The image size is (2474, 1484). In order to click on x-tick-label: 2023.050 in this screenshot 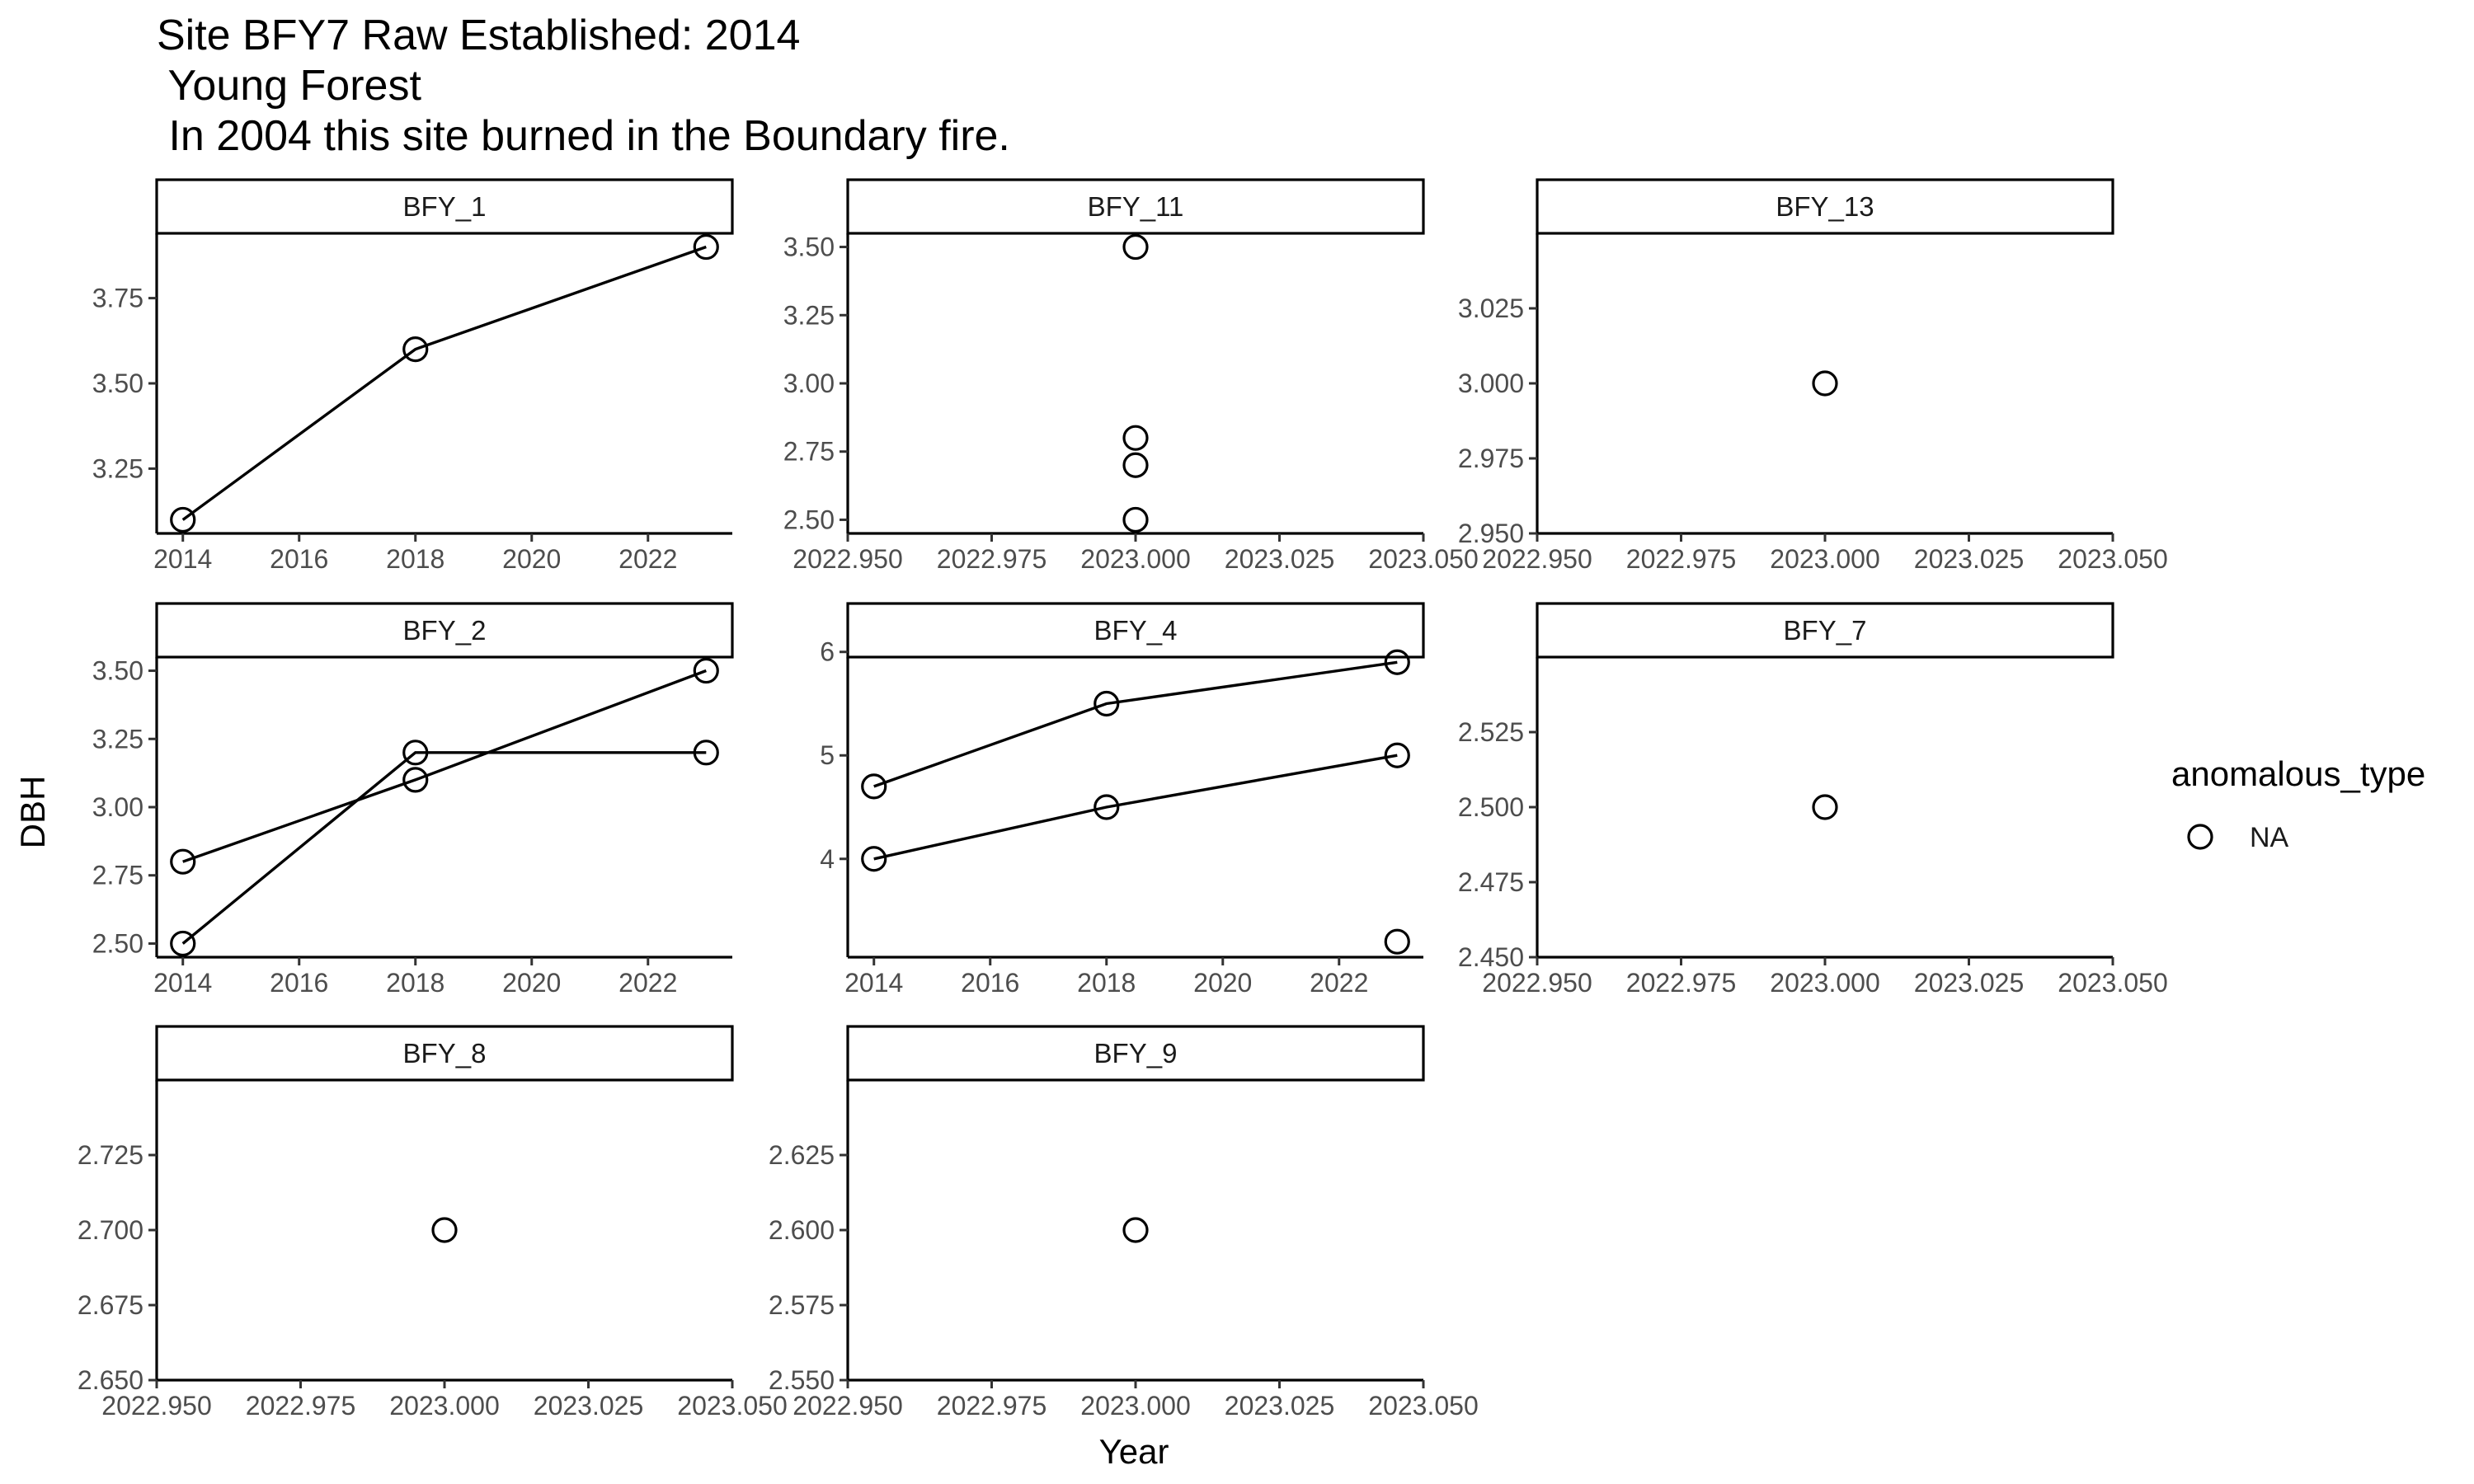, I will do `click(2112, 983)`.